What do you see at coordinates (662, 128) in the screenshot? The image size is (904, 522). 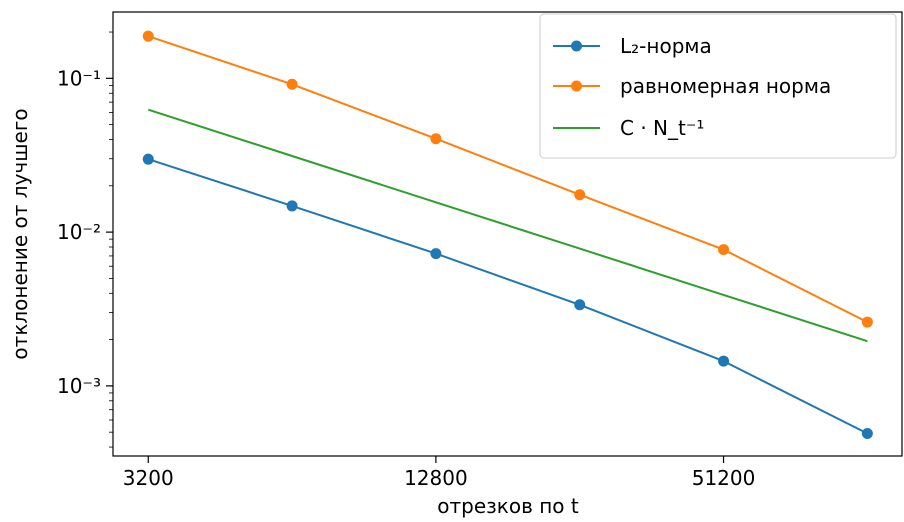 I see `legend-label: C · N_t⁻¹` at bounding box center [662, 128].